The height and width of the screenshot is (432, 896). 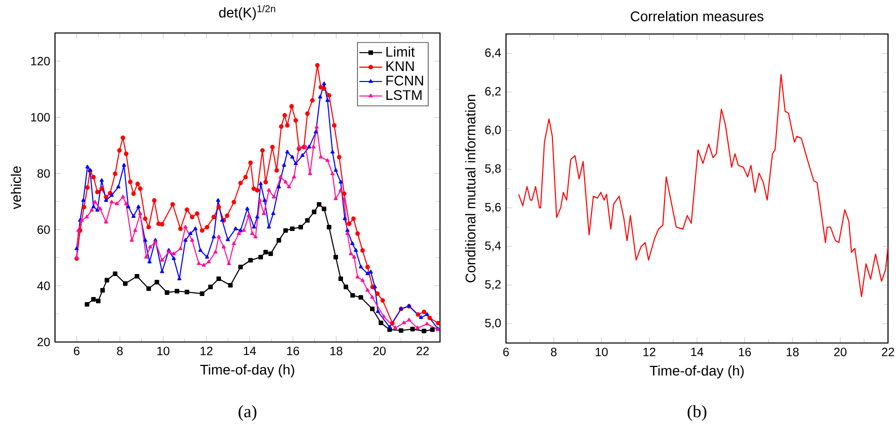 What do you see at coordinates (493, 285) in the screenshot?
I see `y-tick-label: 5,2` at bounding box center [493, 285].